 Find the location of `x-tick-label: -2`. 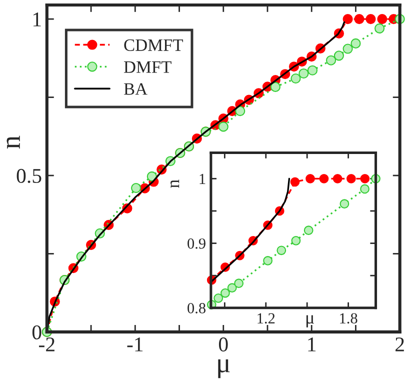

x-tick-label: -2 is located at coordinates (46, 344).